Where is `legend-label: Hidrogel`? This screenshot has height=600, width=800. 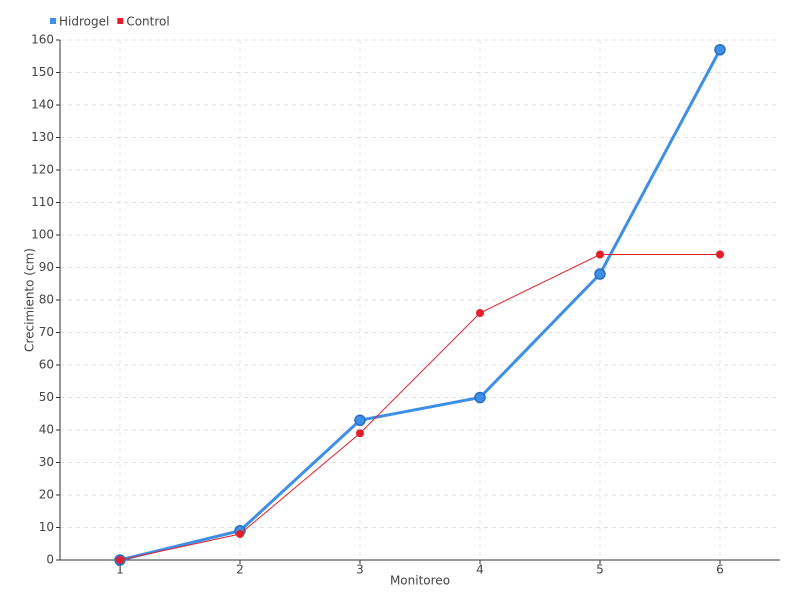
legend-label: Hidrogel is located at coordinates (84, 22).